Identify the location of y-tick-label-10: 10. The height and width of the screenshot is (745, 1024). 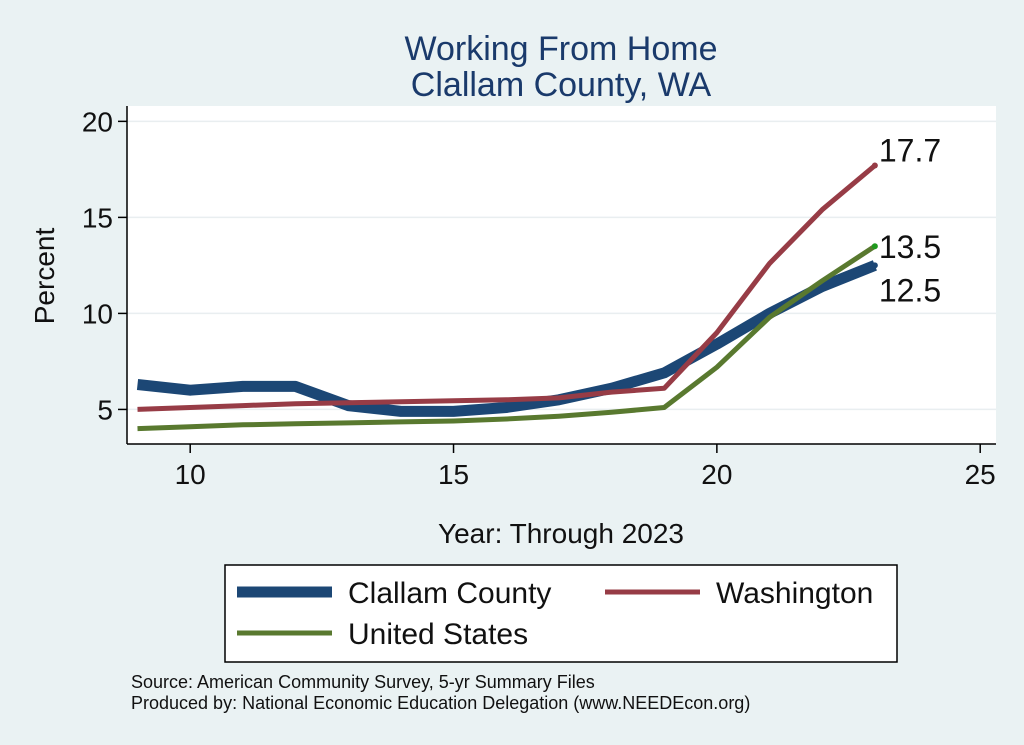
(97, 313).